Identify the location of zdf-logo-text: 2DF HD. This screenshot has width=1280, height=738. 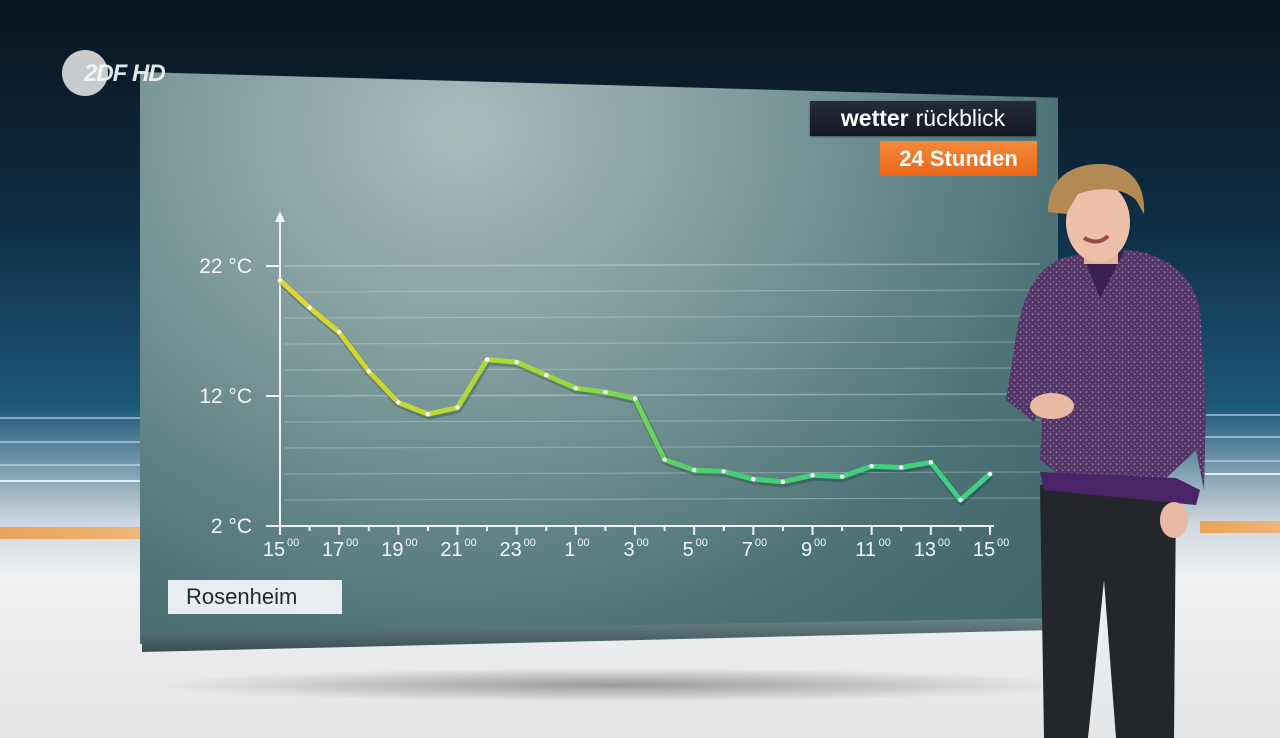
(125, 73).